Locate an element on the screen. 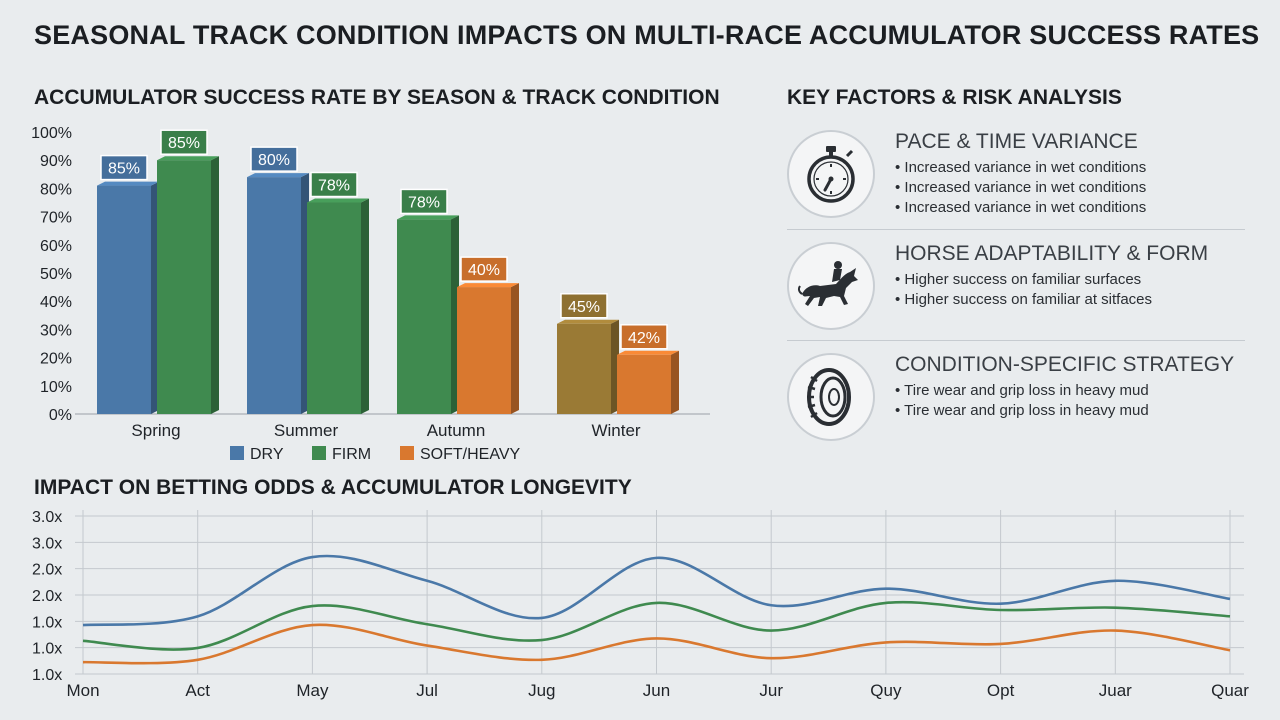  legend-label: SOFT/HEAVY is located at coordinates (470, 454).